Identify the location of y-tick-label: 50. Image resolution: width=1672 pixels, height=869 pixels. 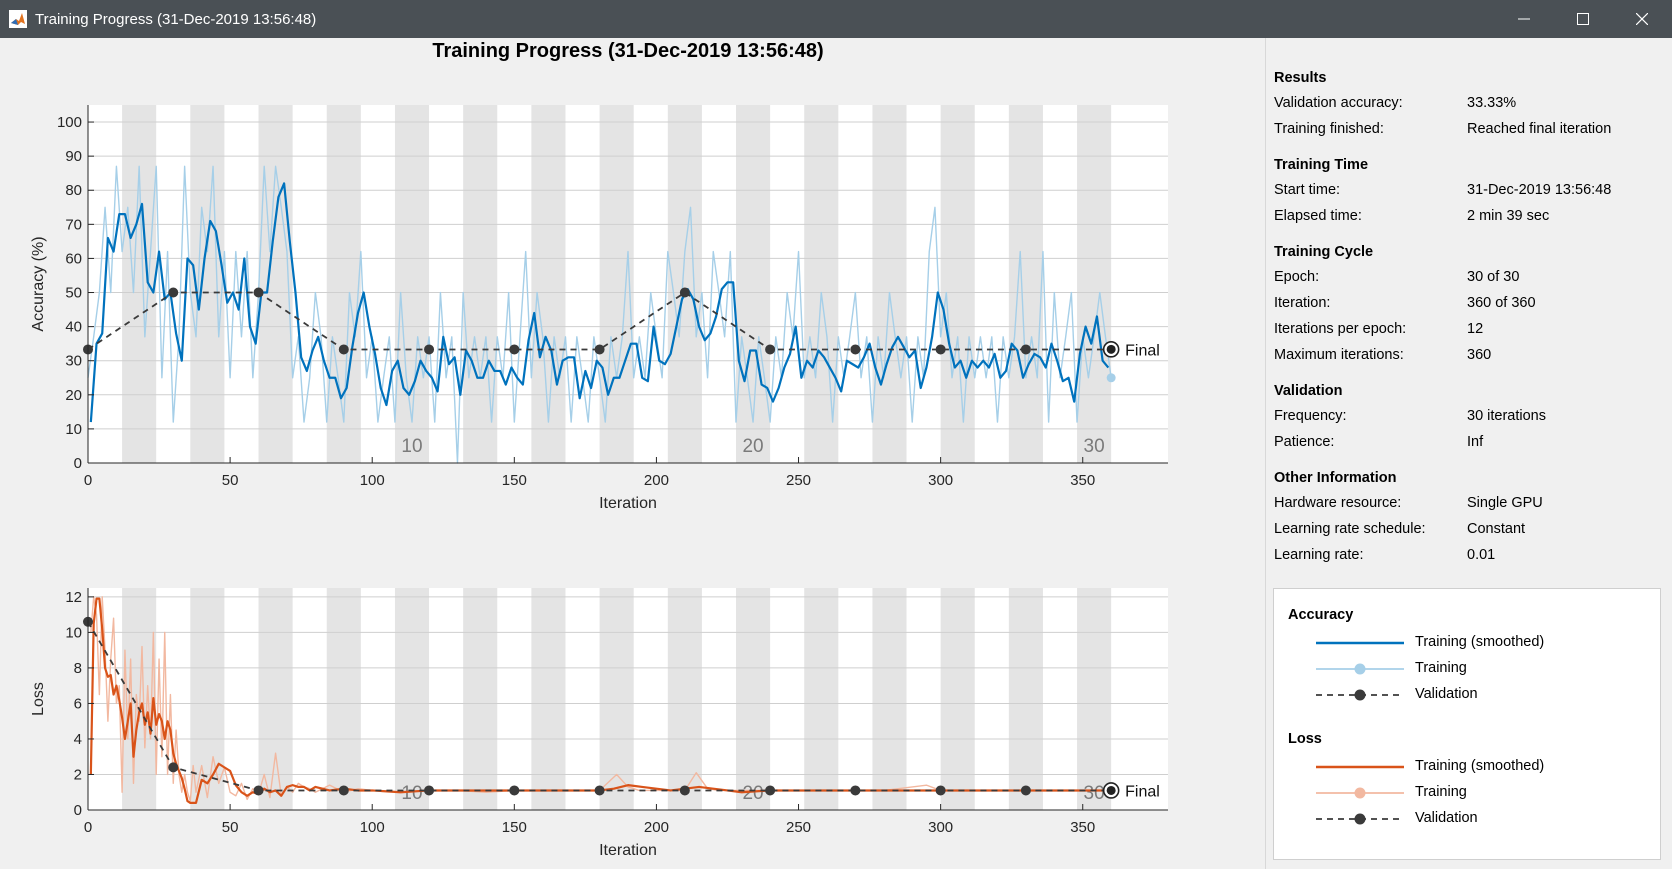
(73, 293).